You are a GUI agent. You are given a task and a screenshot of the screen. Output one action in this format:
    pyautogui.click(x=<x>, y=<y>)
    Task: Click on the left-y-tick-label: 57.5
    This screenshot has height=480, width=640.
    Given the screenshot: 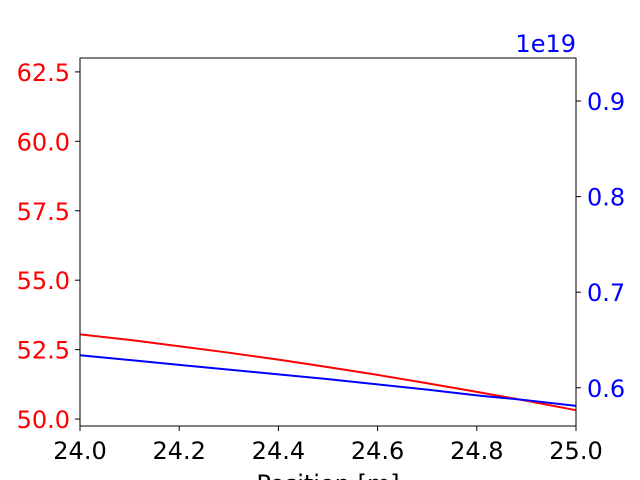 What is the action you would take?
    pyautogui.click(x=43, y=212)
    